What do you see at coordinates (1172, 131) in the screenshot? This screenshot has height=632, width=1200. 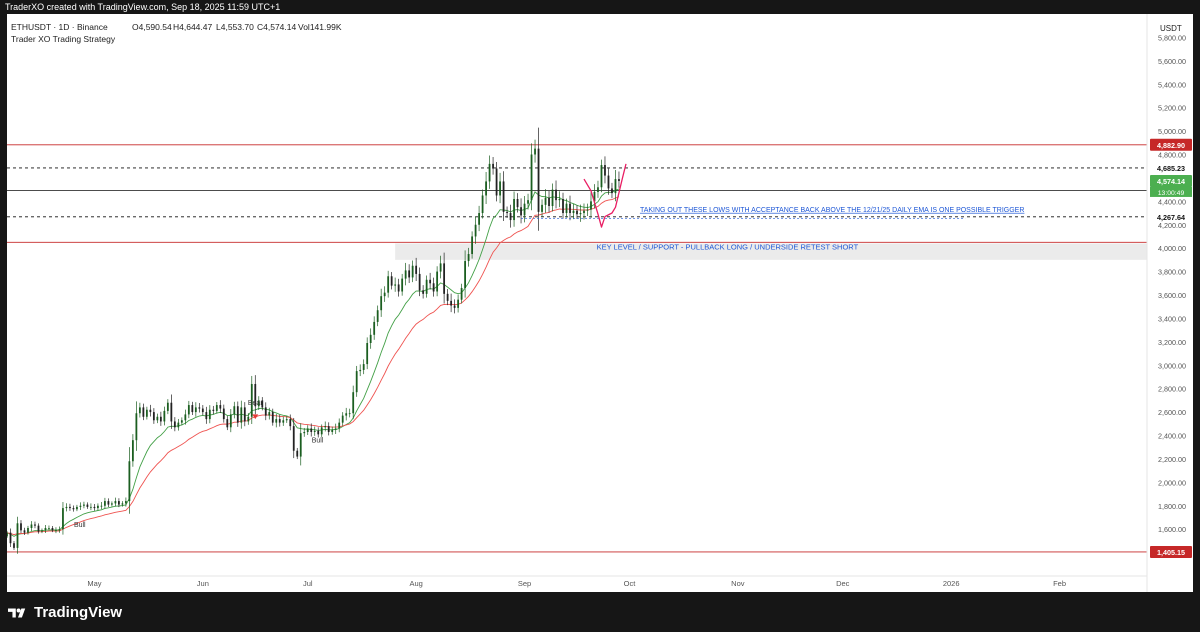 I see `y-tick-label: 5,000.00` at bounding box center [1172, 131].